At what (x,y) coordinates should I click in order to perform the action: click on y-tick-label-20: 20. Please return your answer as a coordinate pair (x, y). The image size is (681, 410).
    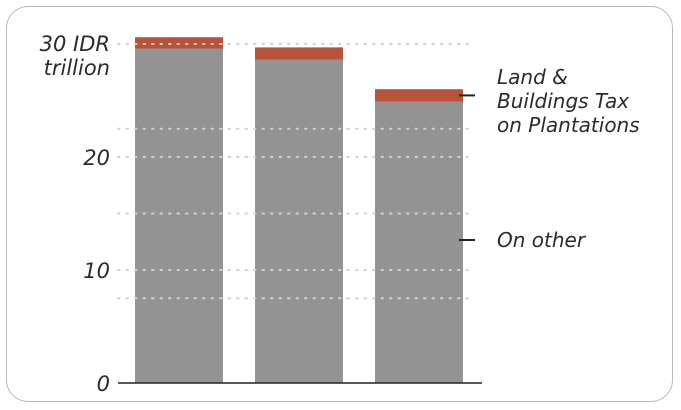
    Looking at the image, I should click on (96, 158).